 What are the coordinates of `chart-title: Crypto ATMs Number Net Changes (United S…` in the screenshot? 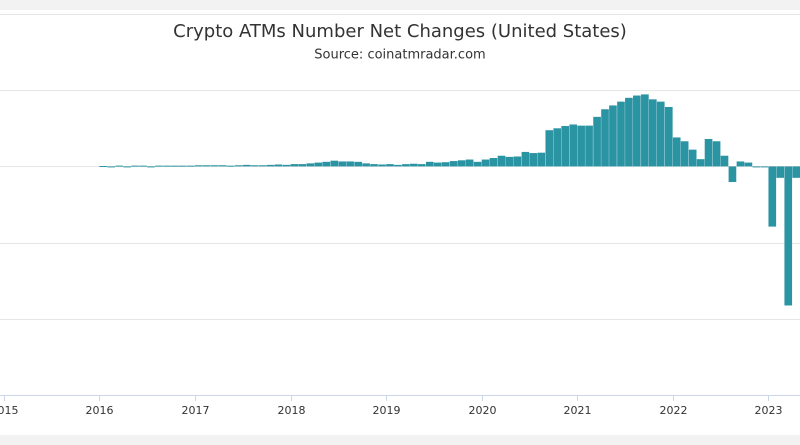 It's located at (400, 31).